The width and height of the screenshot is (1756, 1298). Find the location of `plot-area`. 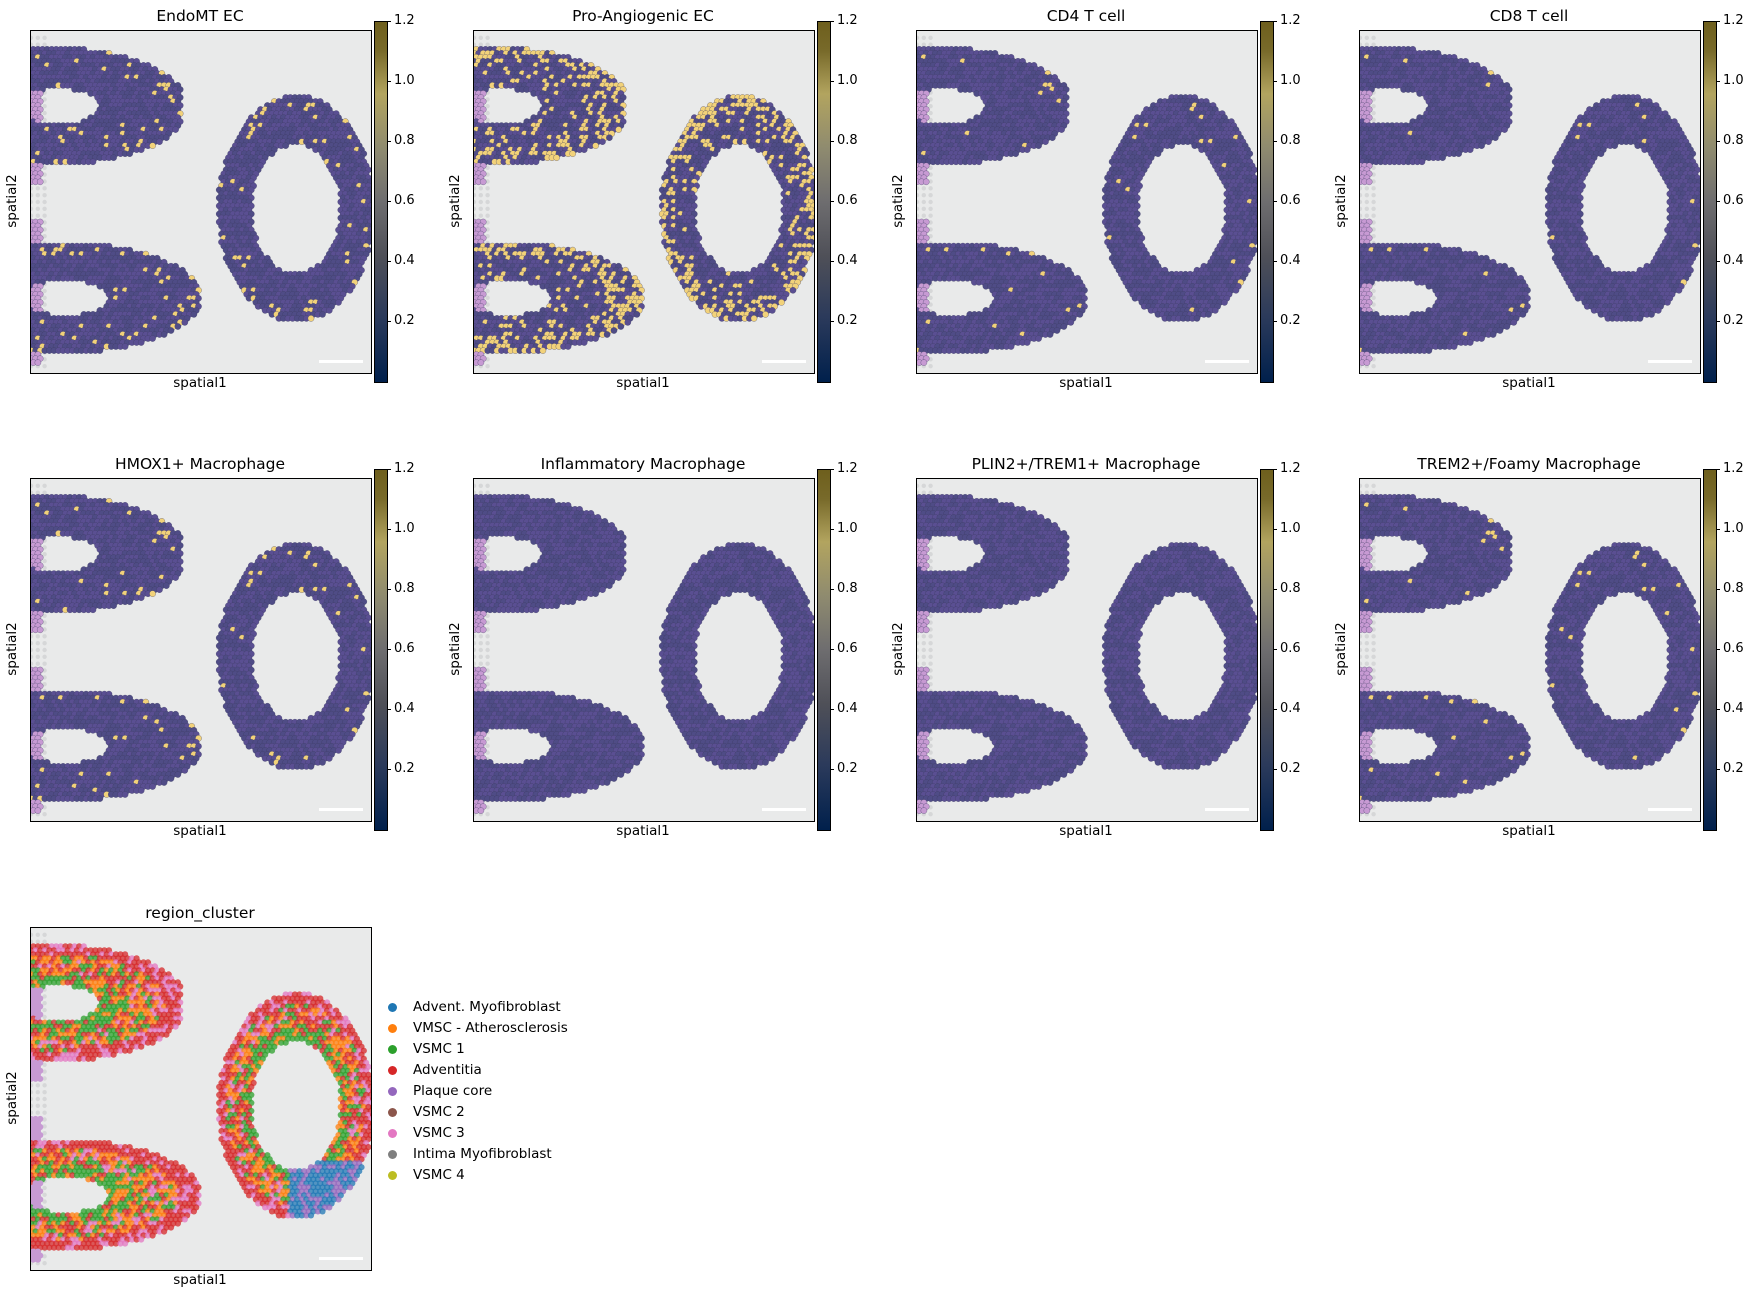

plot-area is located at coordinates (201, 202).